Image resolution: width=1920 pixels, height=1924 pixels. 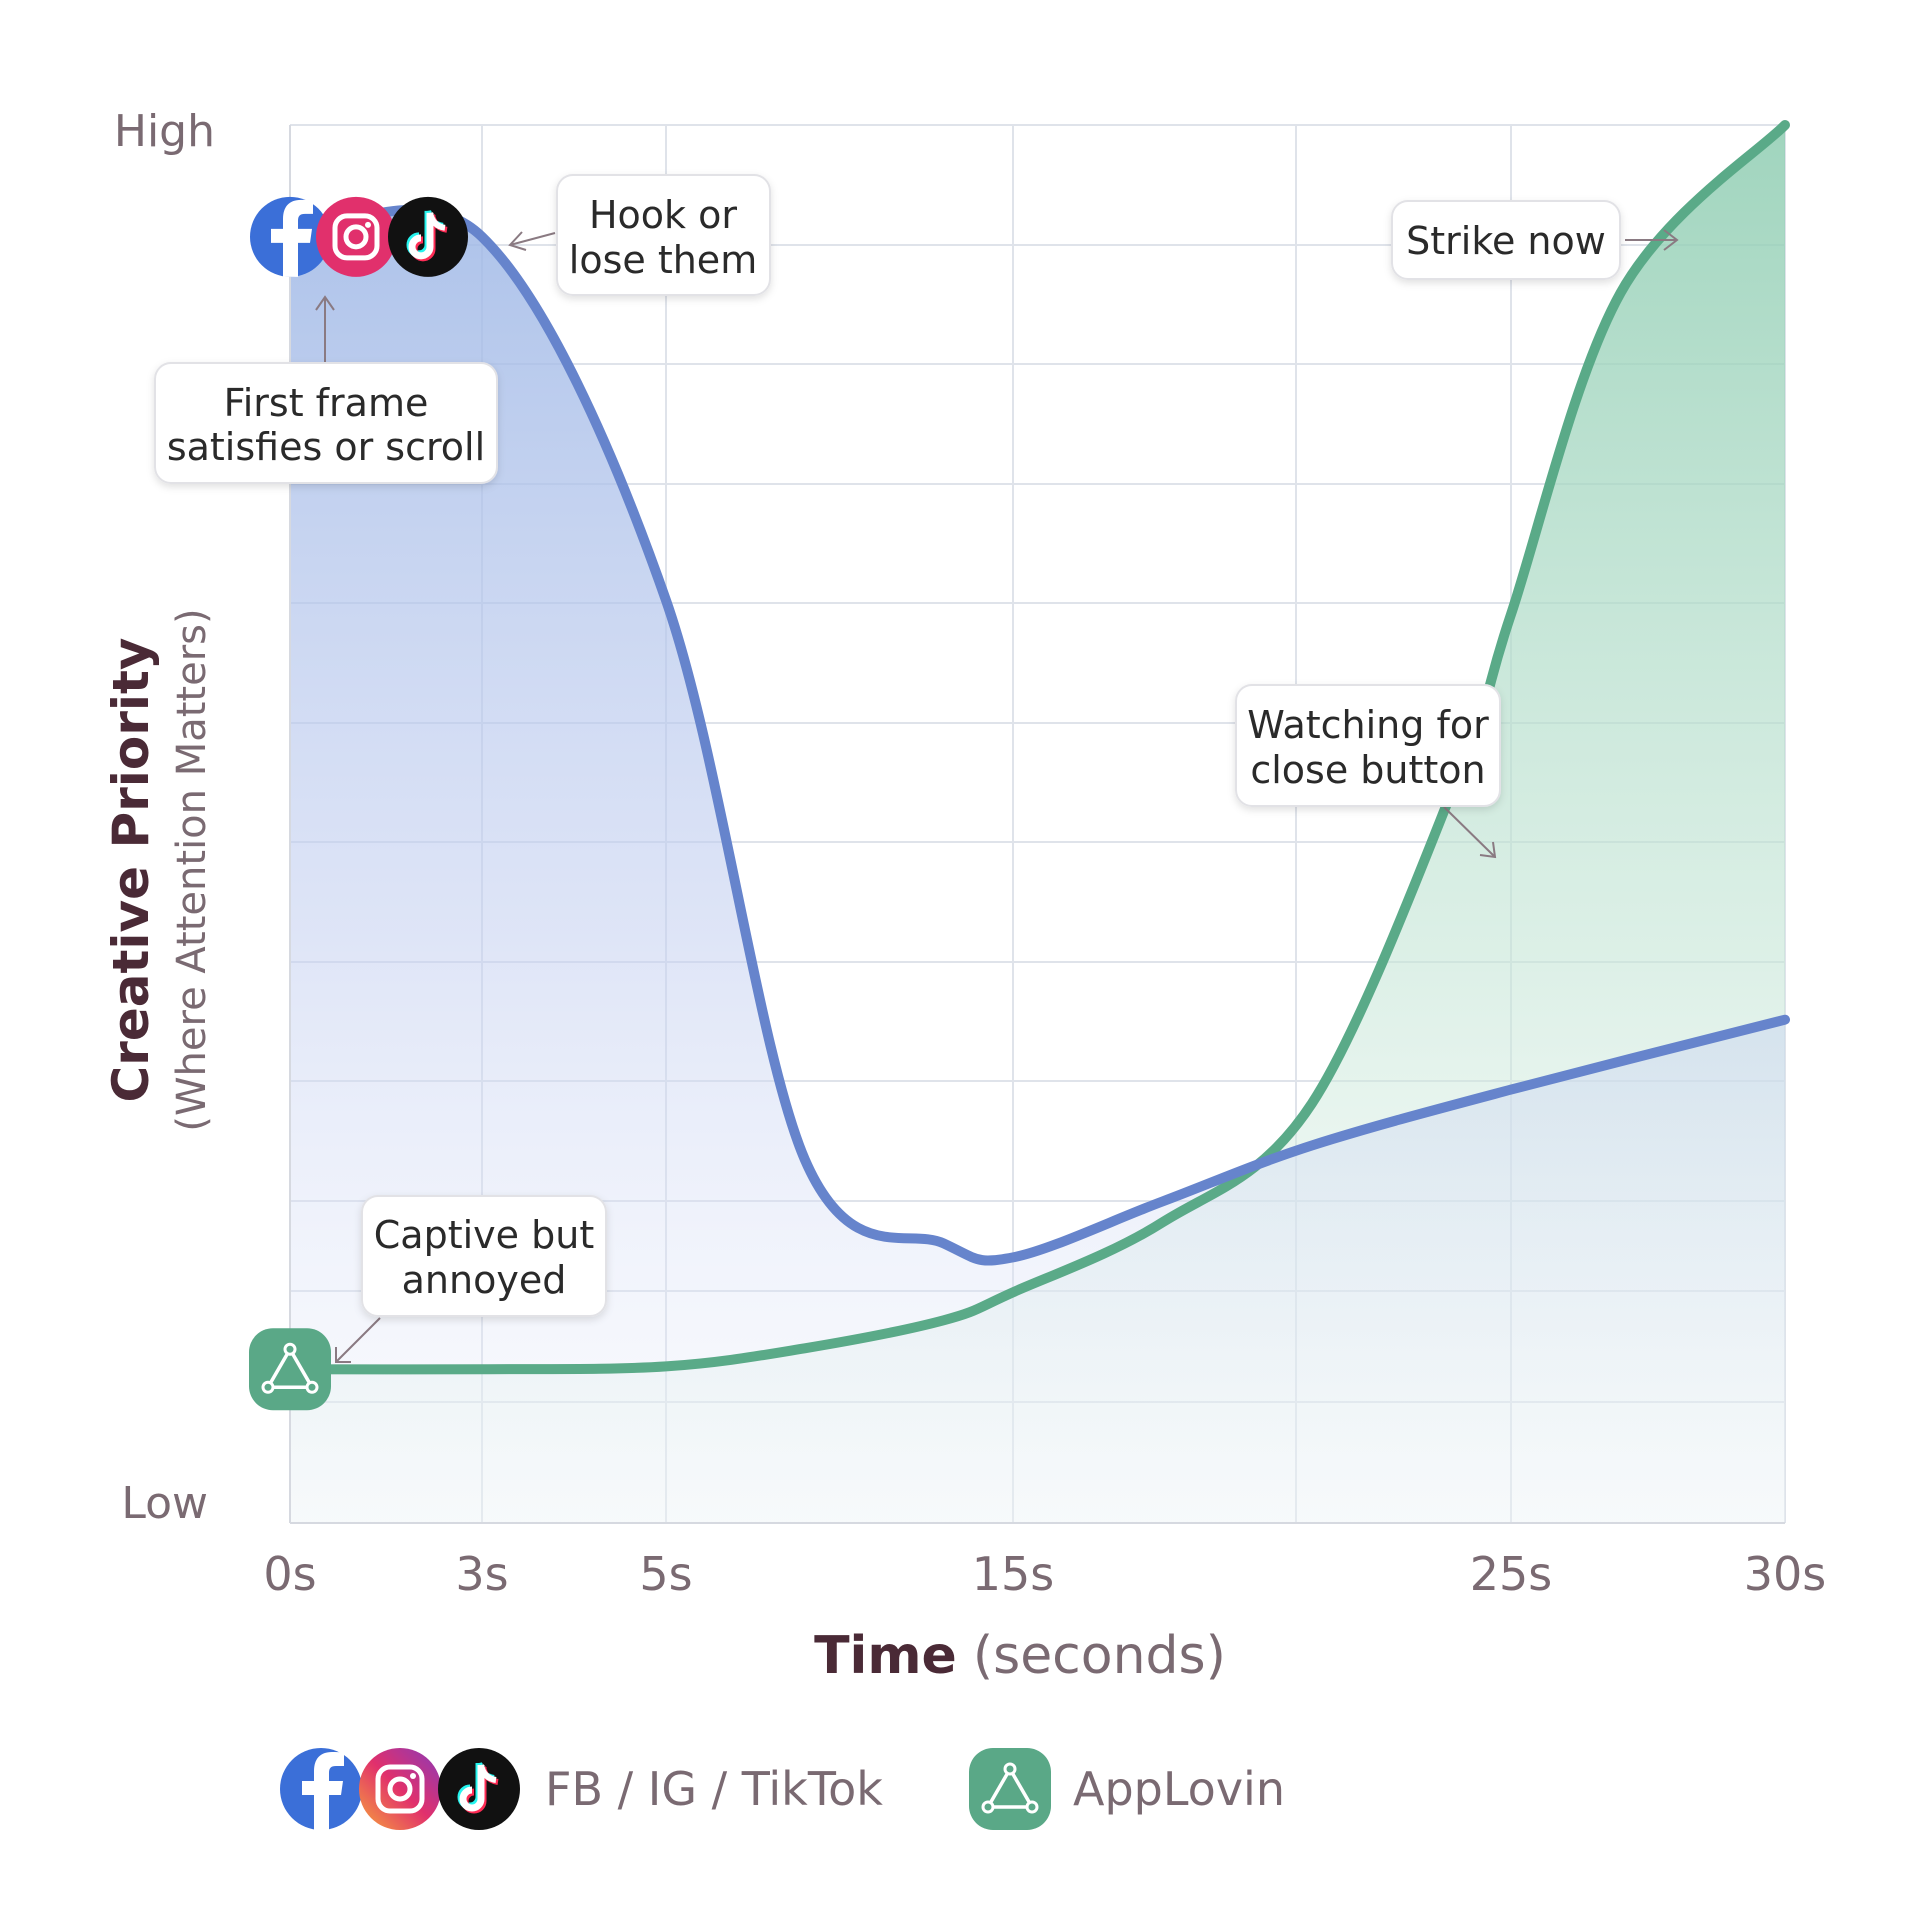 I want to click on x-axis-title: Time (seconds), so click(x=1020, y=1656).